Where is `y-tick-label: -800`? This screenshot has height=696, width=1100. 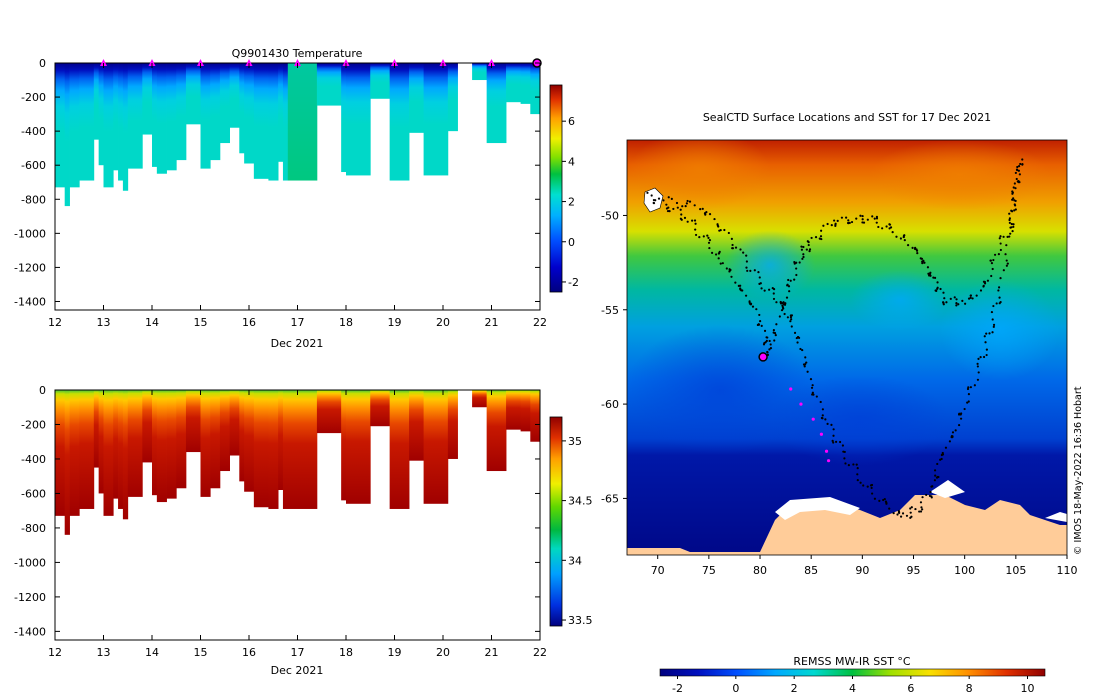
y-tick-label: -800 is located at coordinates (33, 528).